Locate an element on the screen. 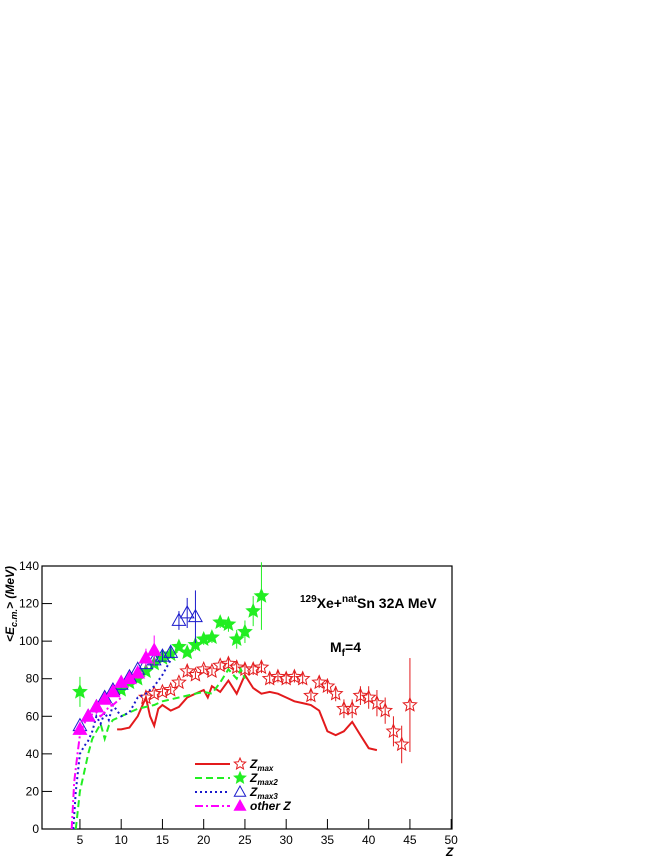  annotation-text: M is located at coordinates (336, 647).